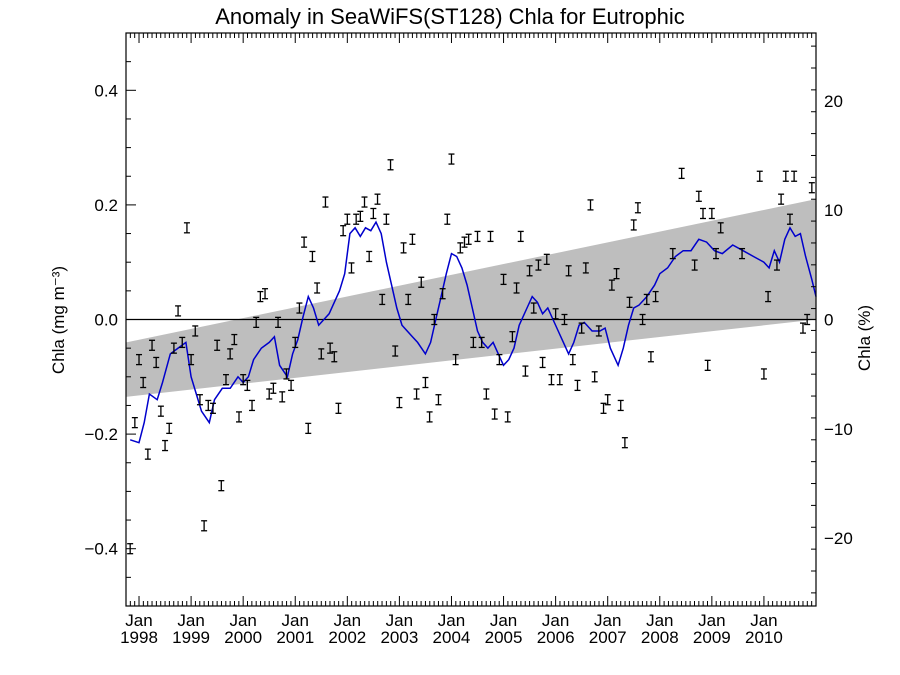 The height and width of the screenshot is (675, 900). Describe the element at coordinates (243, 637) in the screenshot. I see `x-tick-label-year: 2000` at that location.